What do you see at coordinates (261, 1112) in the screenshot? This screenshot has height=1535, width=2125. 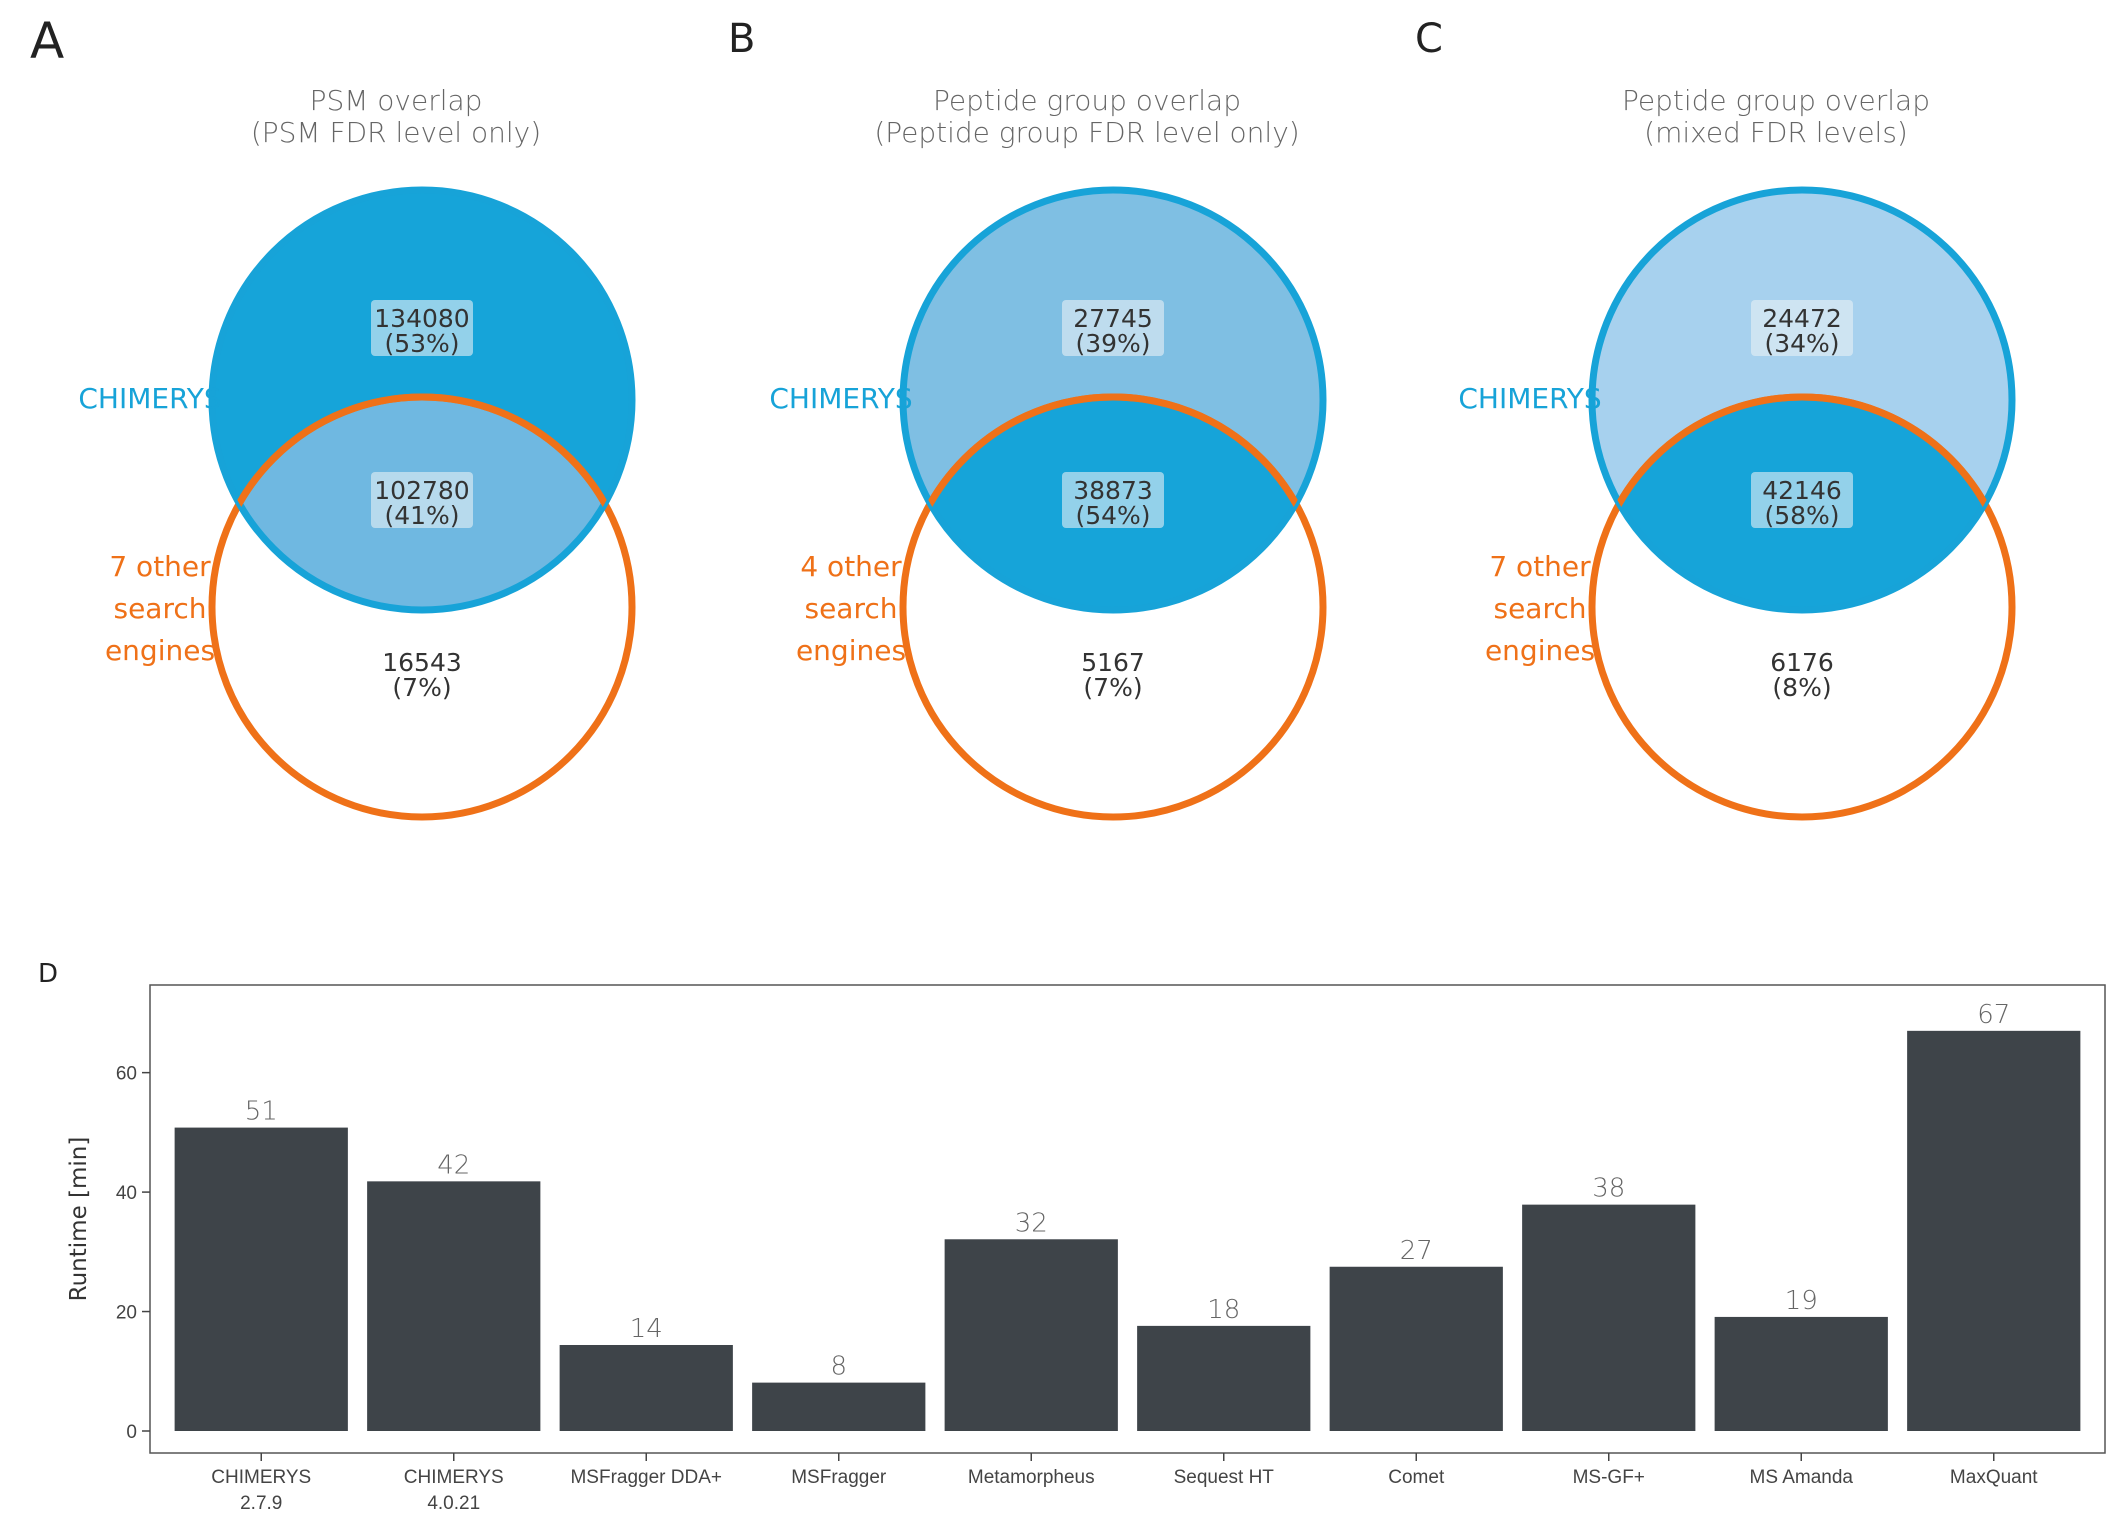 I see `bar-value-label: 51` at bounding box center [261, 1112].